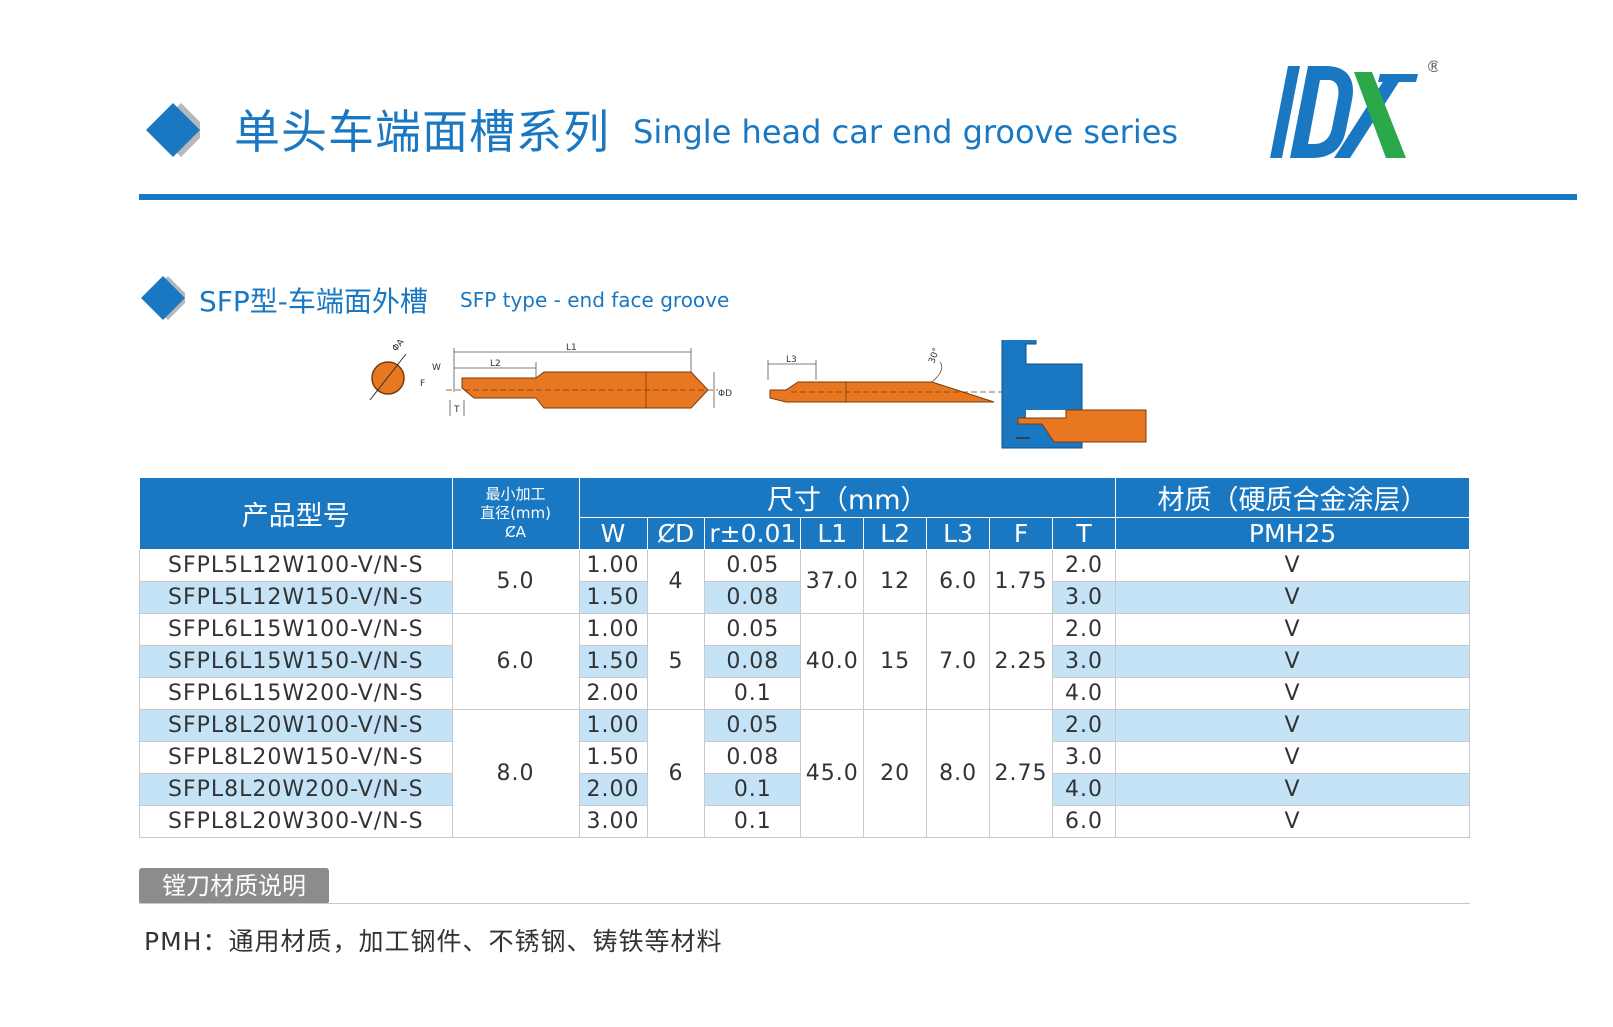  I want to click on cell-f: 2.25, so click(1021, 661).